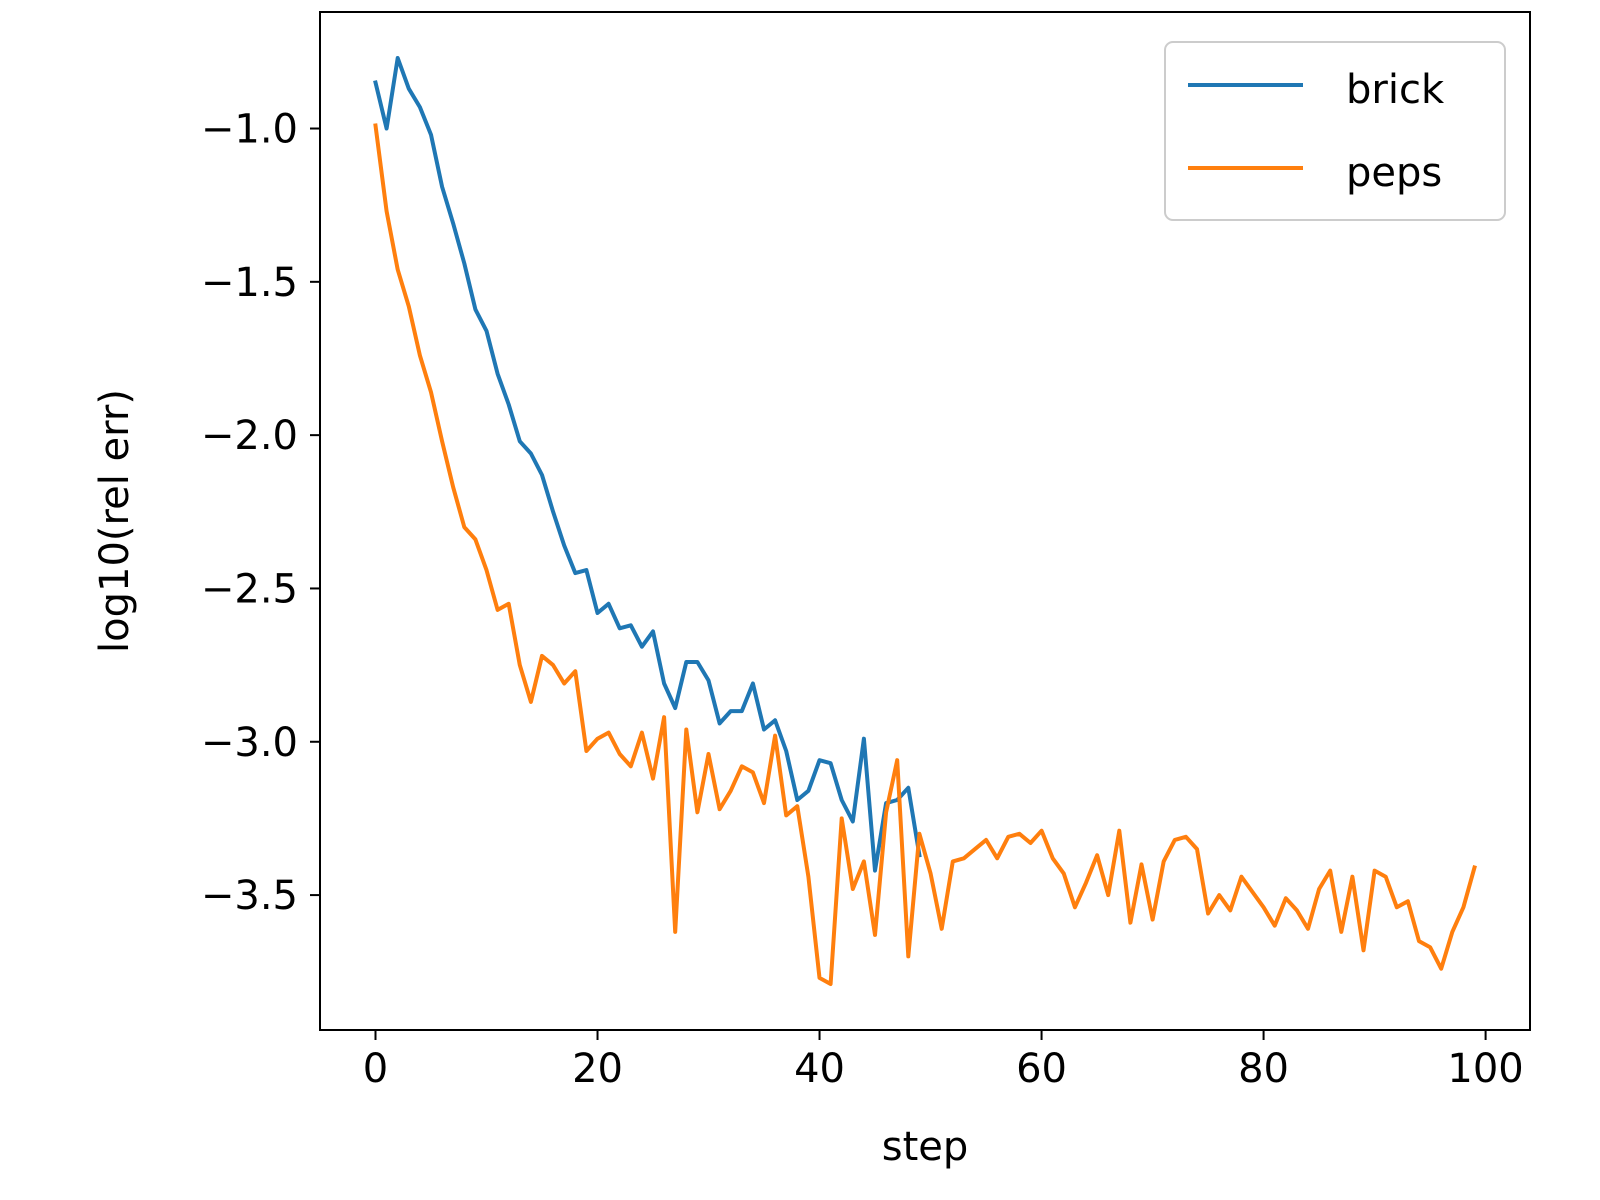  What do you see at coordinates (115, 521) in the screenshot?
I see `y-axis-label: log10(rel err)` at bounding box center [115, 521].